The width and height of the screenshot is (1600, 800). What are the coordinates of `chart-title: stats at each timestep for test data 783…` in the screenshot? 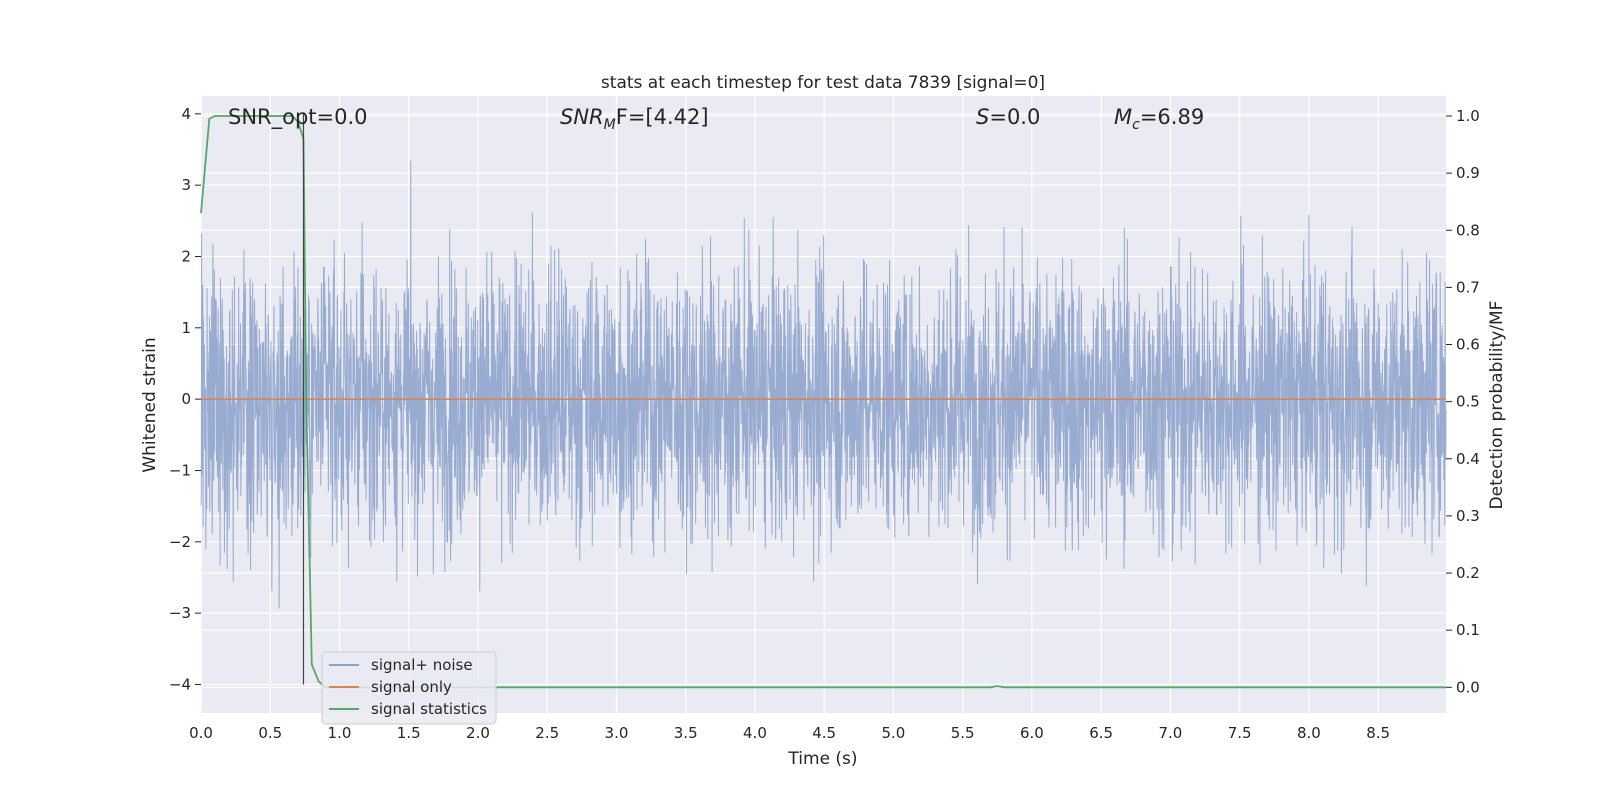 It's located at (823, 83).